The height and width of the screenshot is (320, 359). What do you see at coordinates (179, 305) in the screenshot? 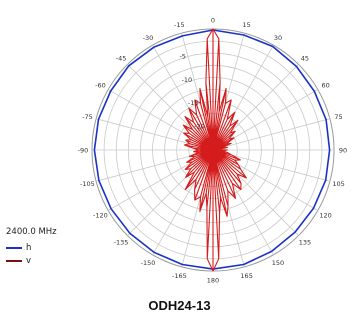
I see `chart-caption: ODH24-13` at bounding box center [179, 305].